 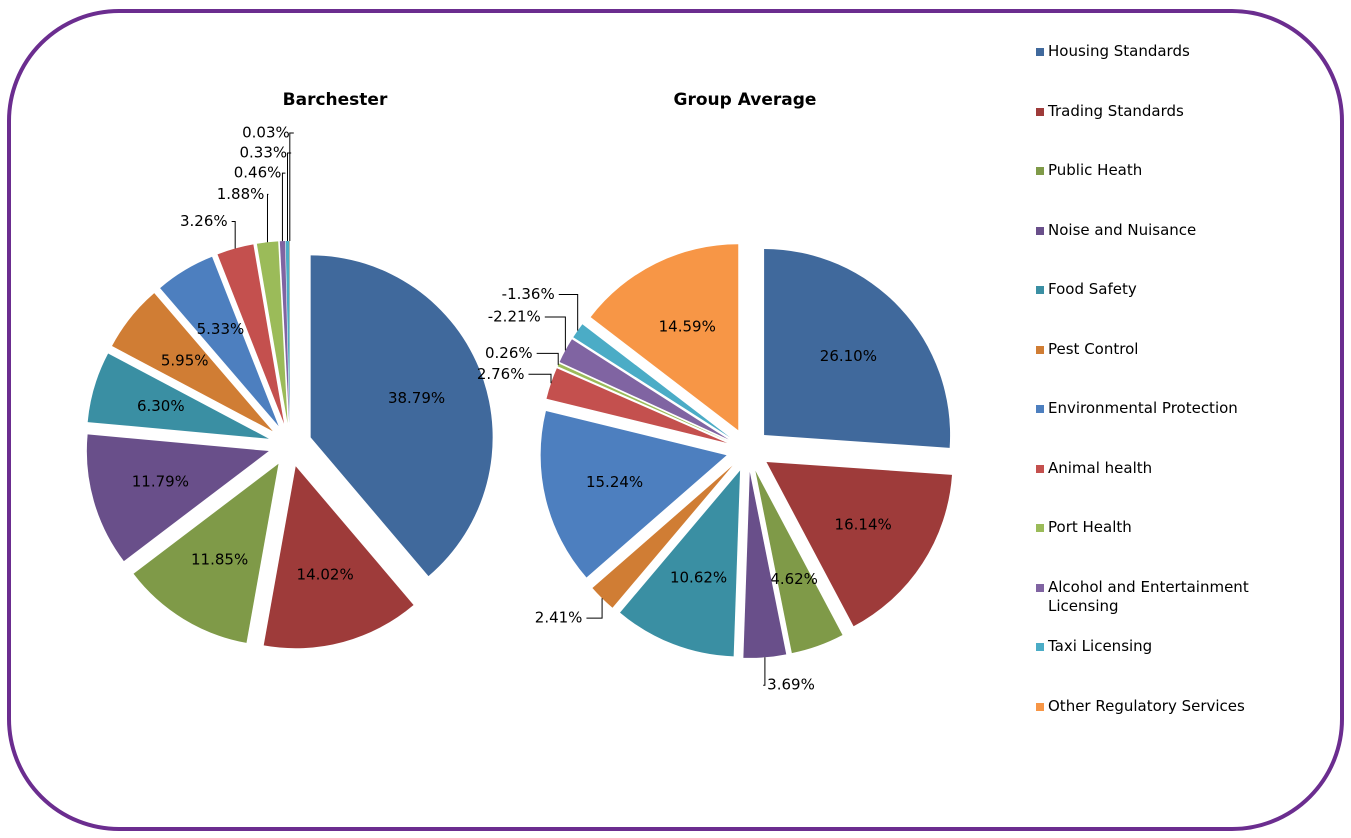 I want to click on data-label: 2.76%, so click(x=501, y=374).